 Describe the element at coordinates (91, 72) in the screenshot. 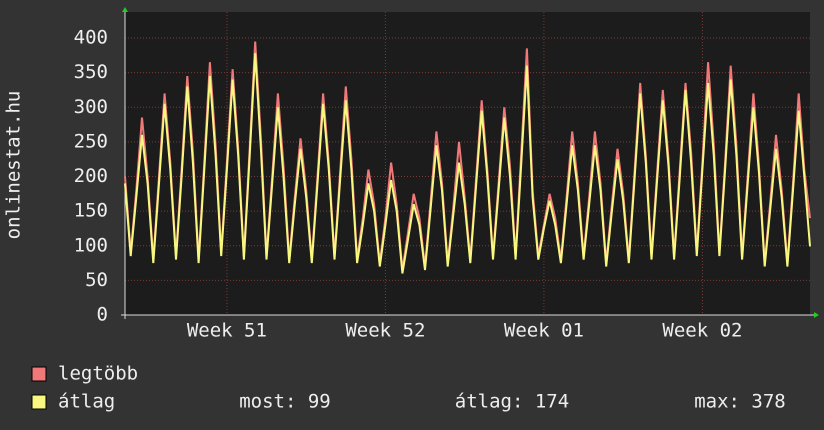

I see `y-tick-label: 350` at that location.